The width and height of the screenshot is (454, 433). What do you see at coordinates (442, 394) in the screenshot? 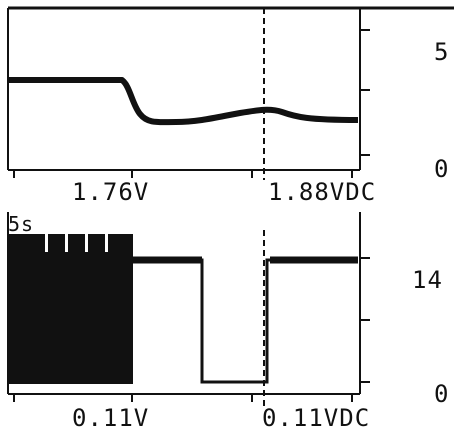
I see `bottom-y-label-min: 0` at bounding box center [442, 394].